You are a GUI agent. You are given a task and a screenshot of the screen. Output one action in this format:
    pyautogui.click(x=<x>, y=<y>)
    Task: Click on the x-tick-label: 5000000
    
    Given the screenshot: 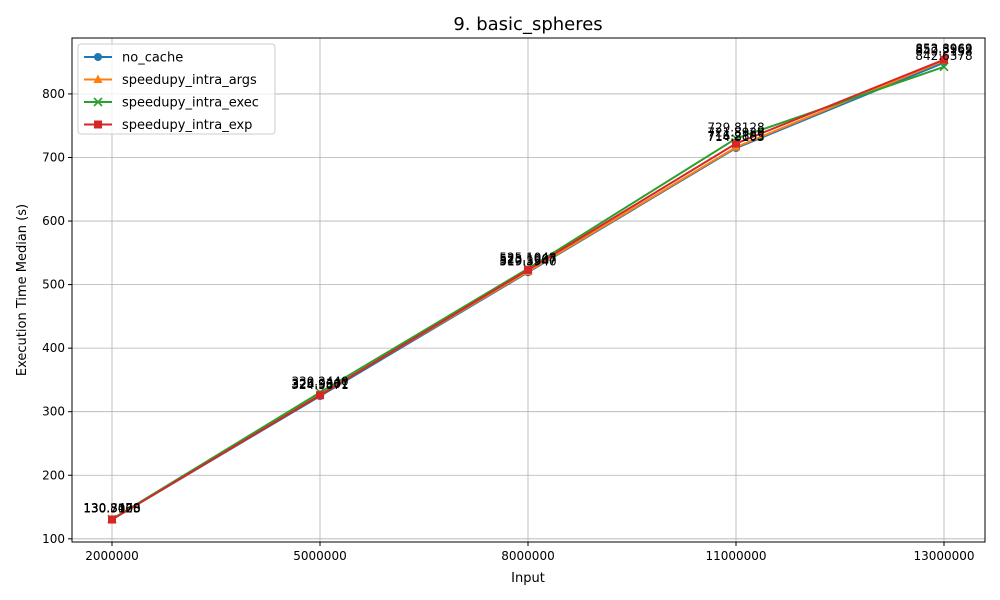 What is the action you would take?
    pyautogui.click(x=319, y=556)
    